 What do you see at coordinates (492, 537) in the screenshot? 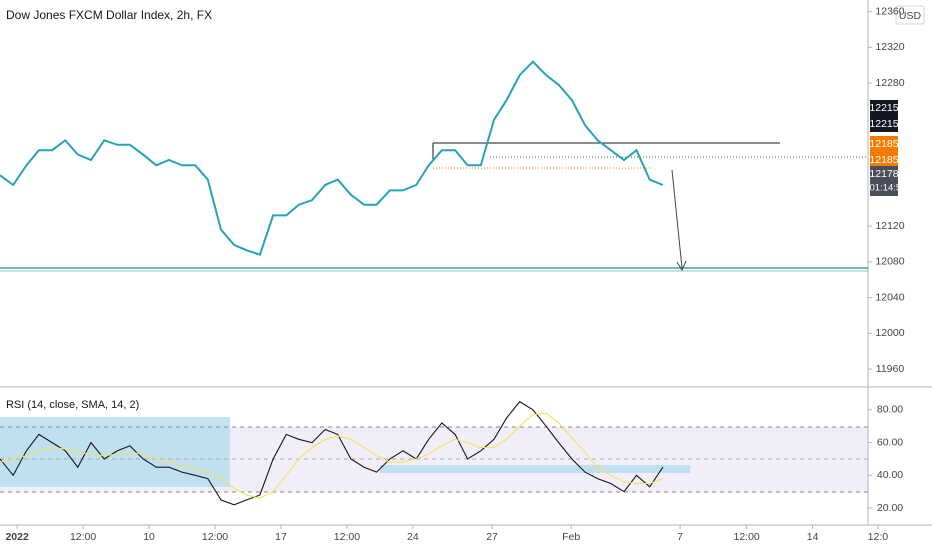
I see `x-tick-label: 27` at bounding box center [492, 537].